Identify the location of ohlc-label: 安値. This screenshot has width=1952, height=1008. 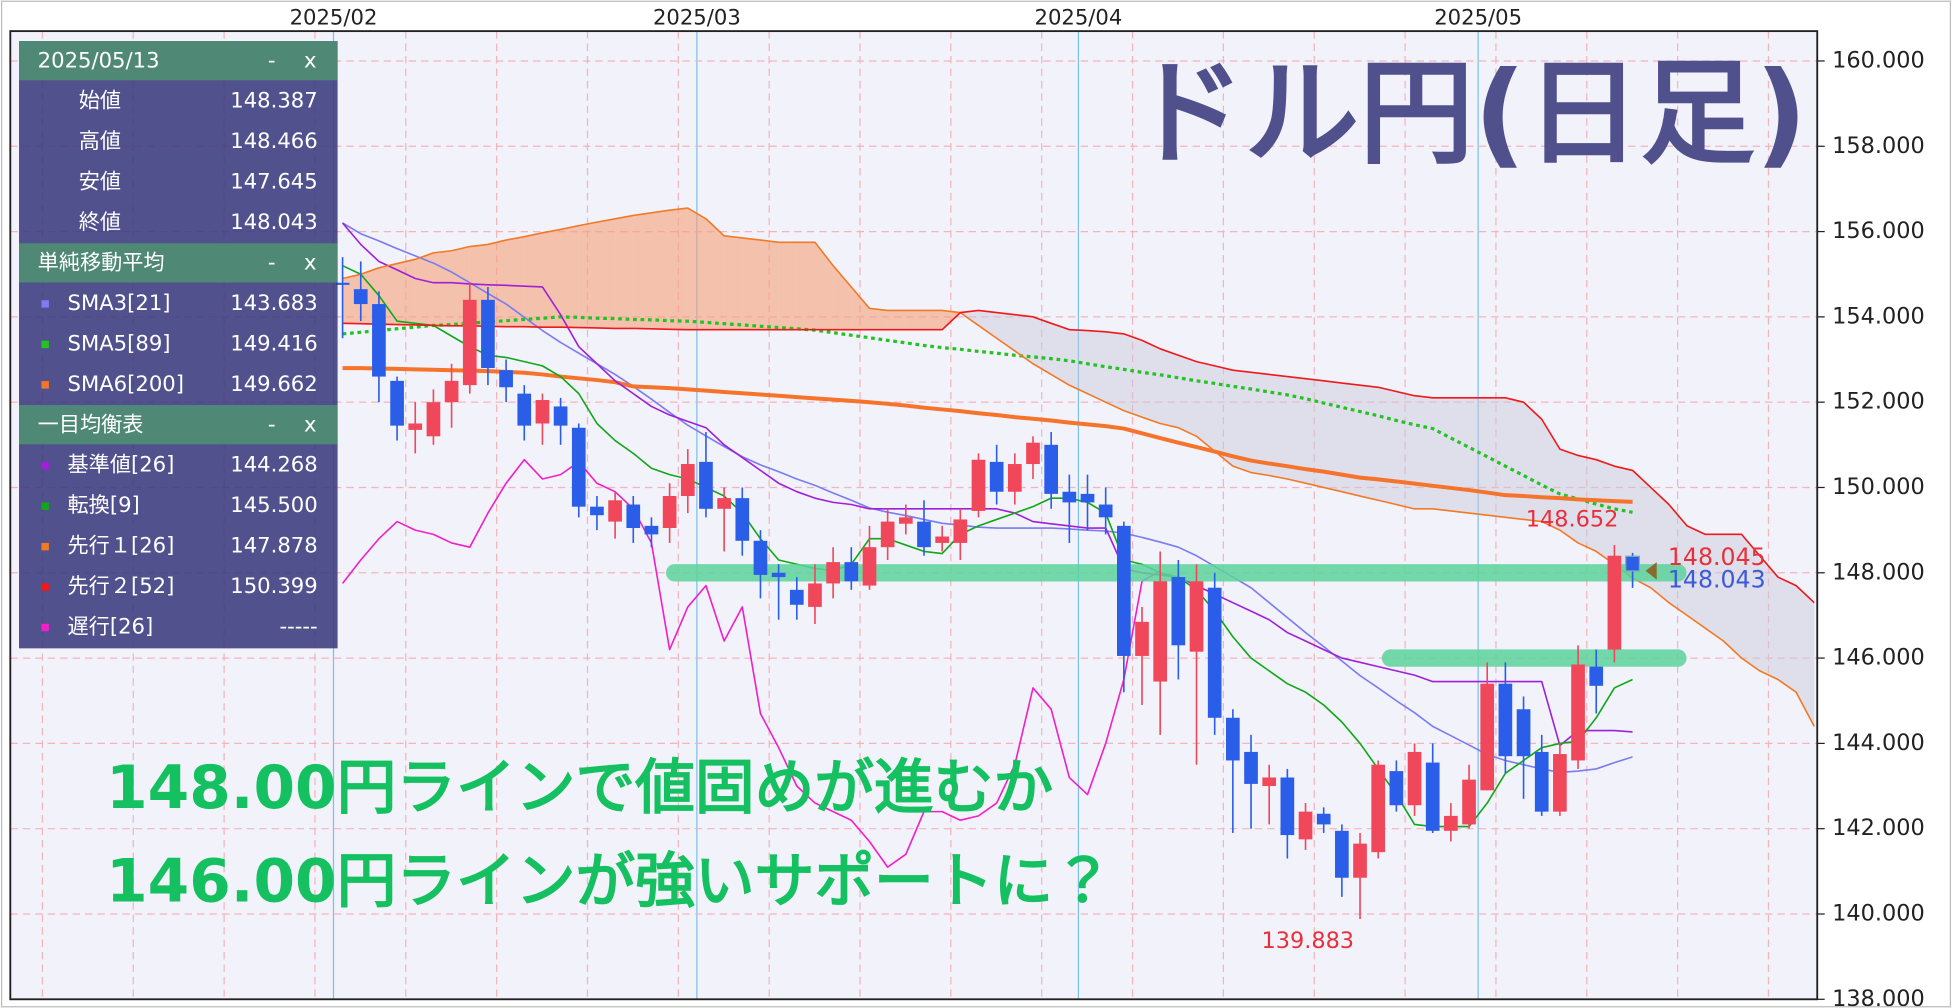
(100, 181).